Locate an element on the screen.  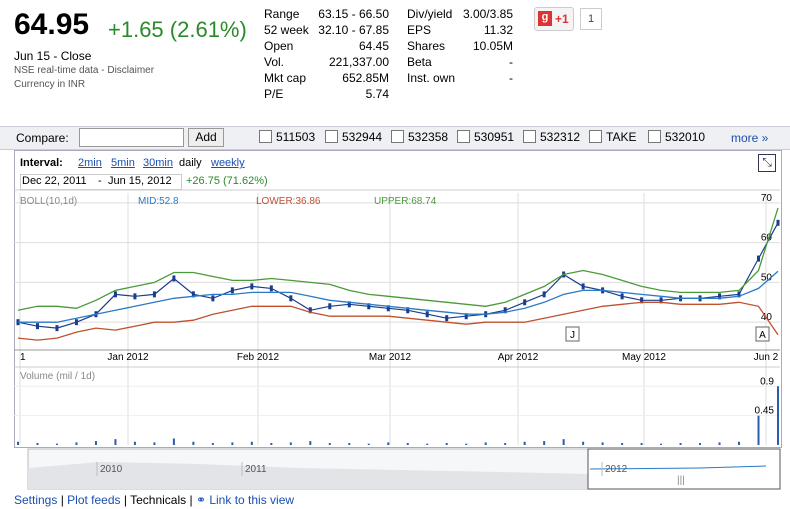
interval-option: 5min is located at coordinates (123, 163).